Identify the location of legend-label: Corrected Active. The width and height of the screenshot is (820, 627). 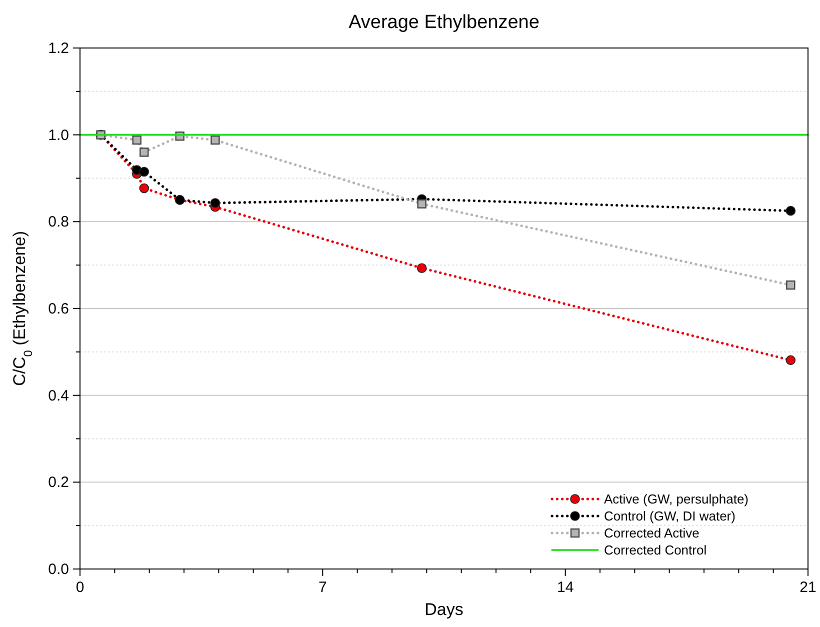
(652, 533).